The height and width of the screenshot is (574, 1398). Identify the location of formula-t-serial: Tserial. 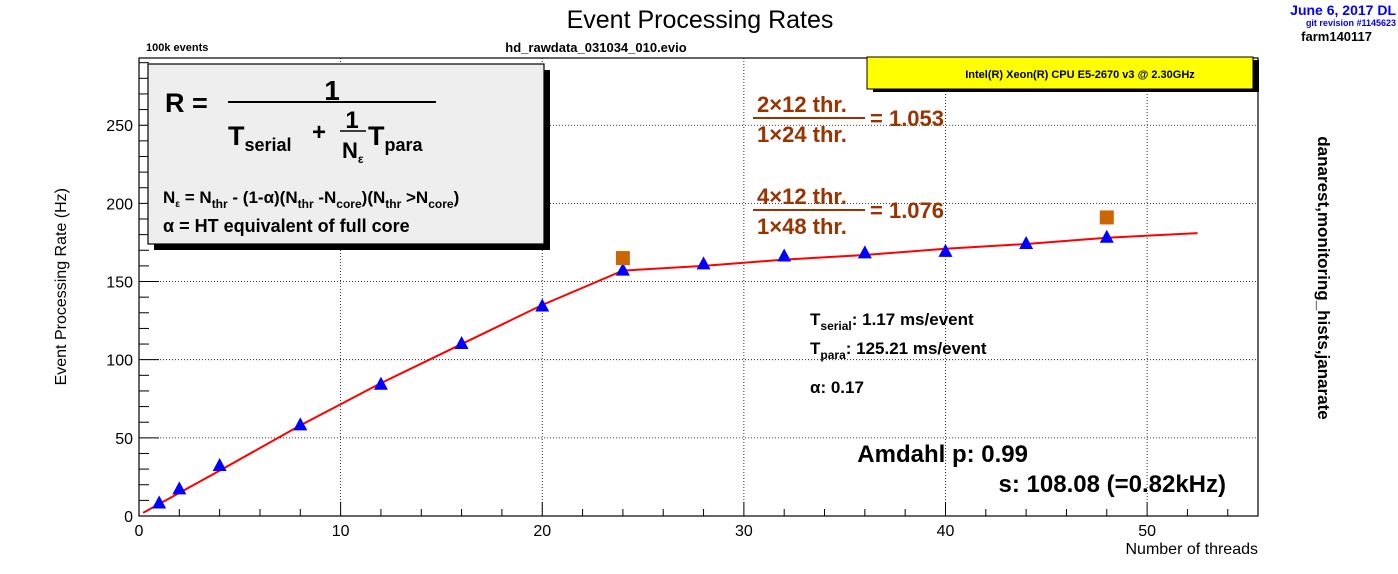
(260, 138).